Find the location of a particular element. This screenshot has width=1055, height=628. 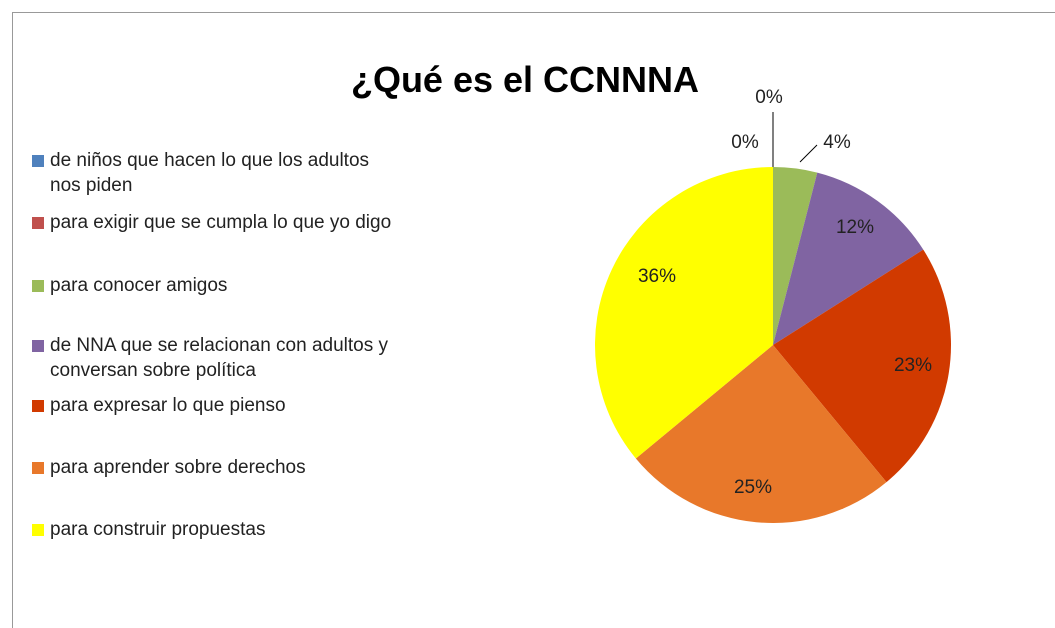

chart-title: ¿Qué es el CCNNNA is located at coordinates (525, 79).